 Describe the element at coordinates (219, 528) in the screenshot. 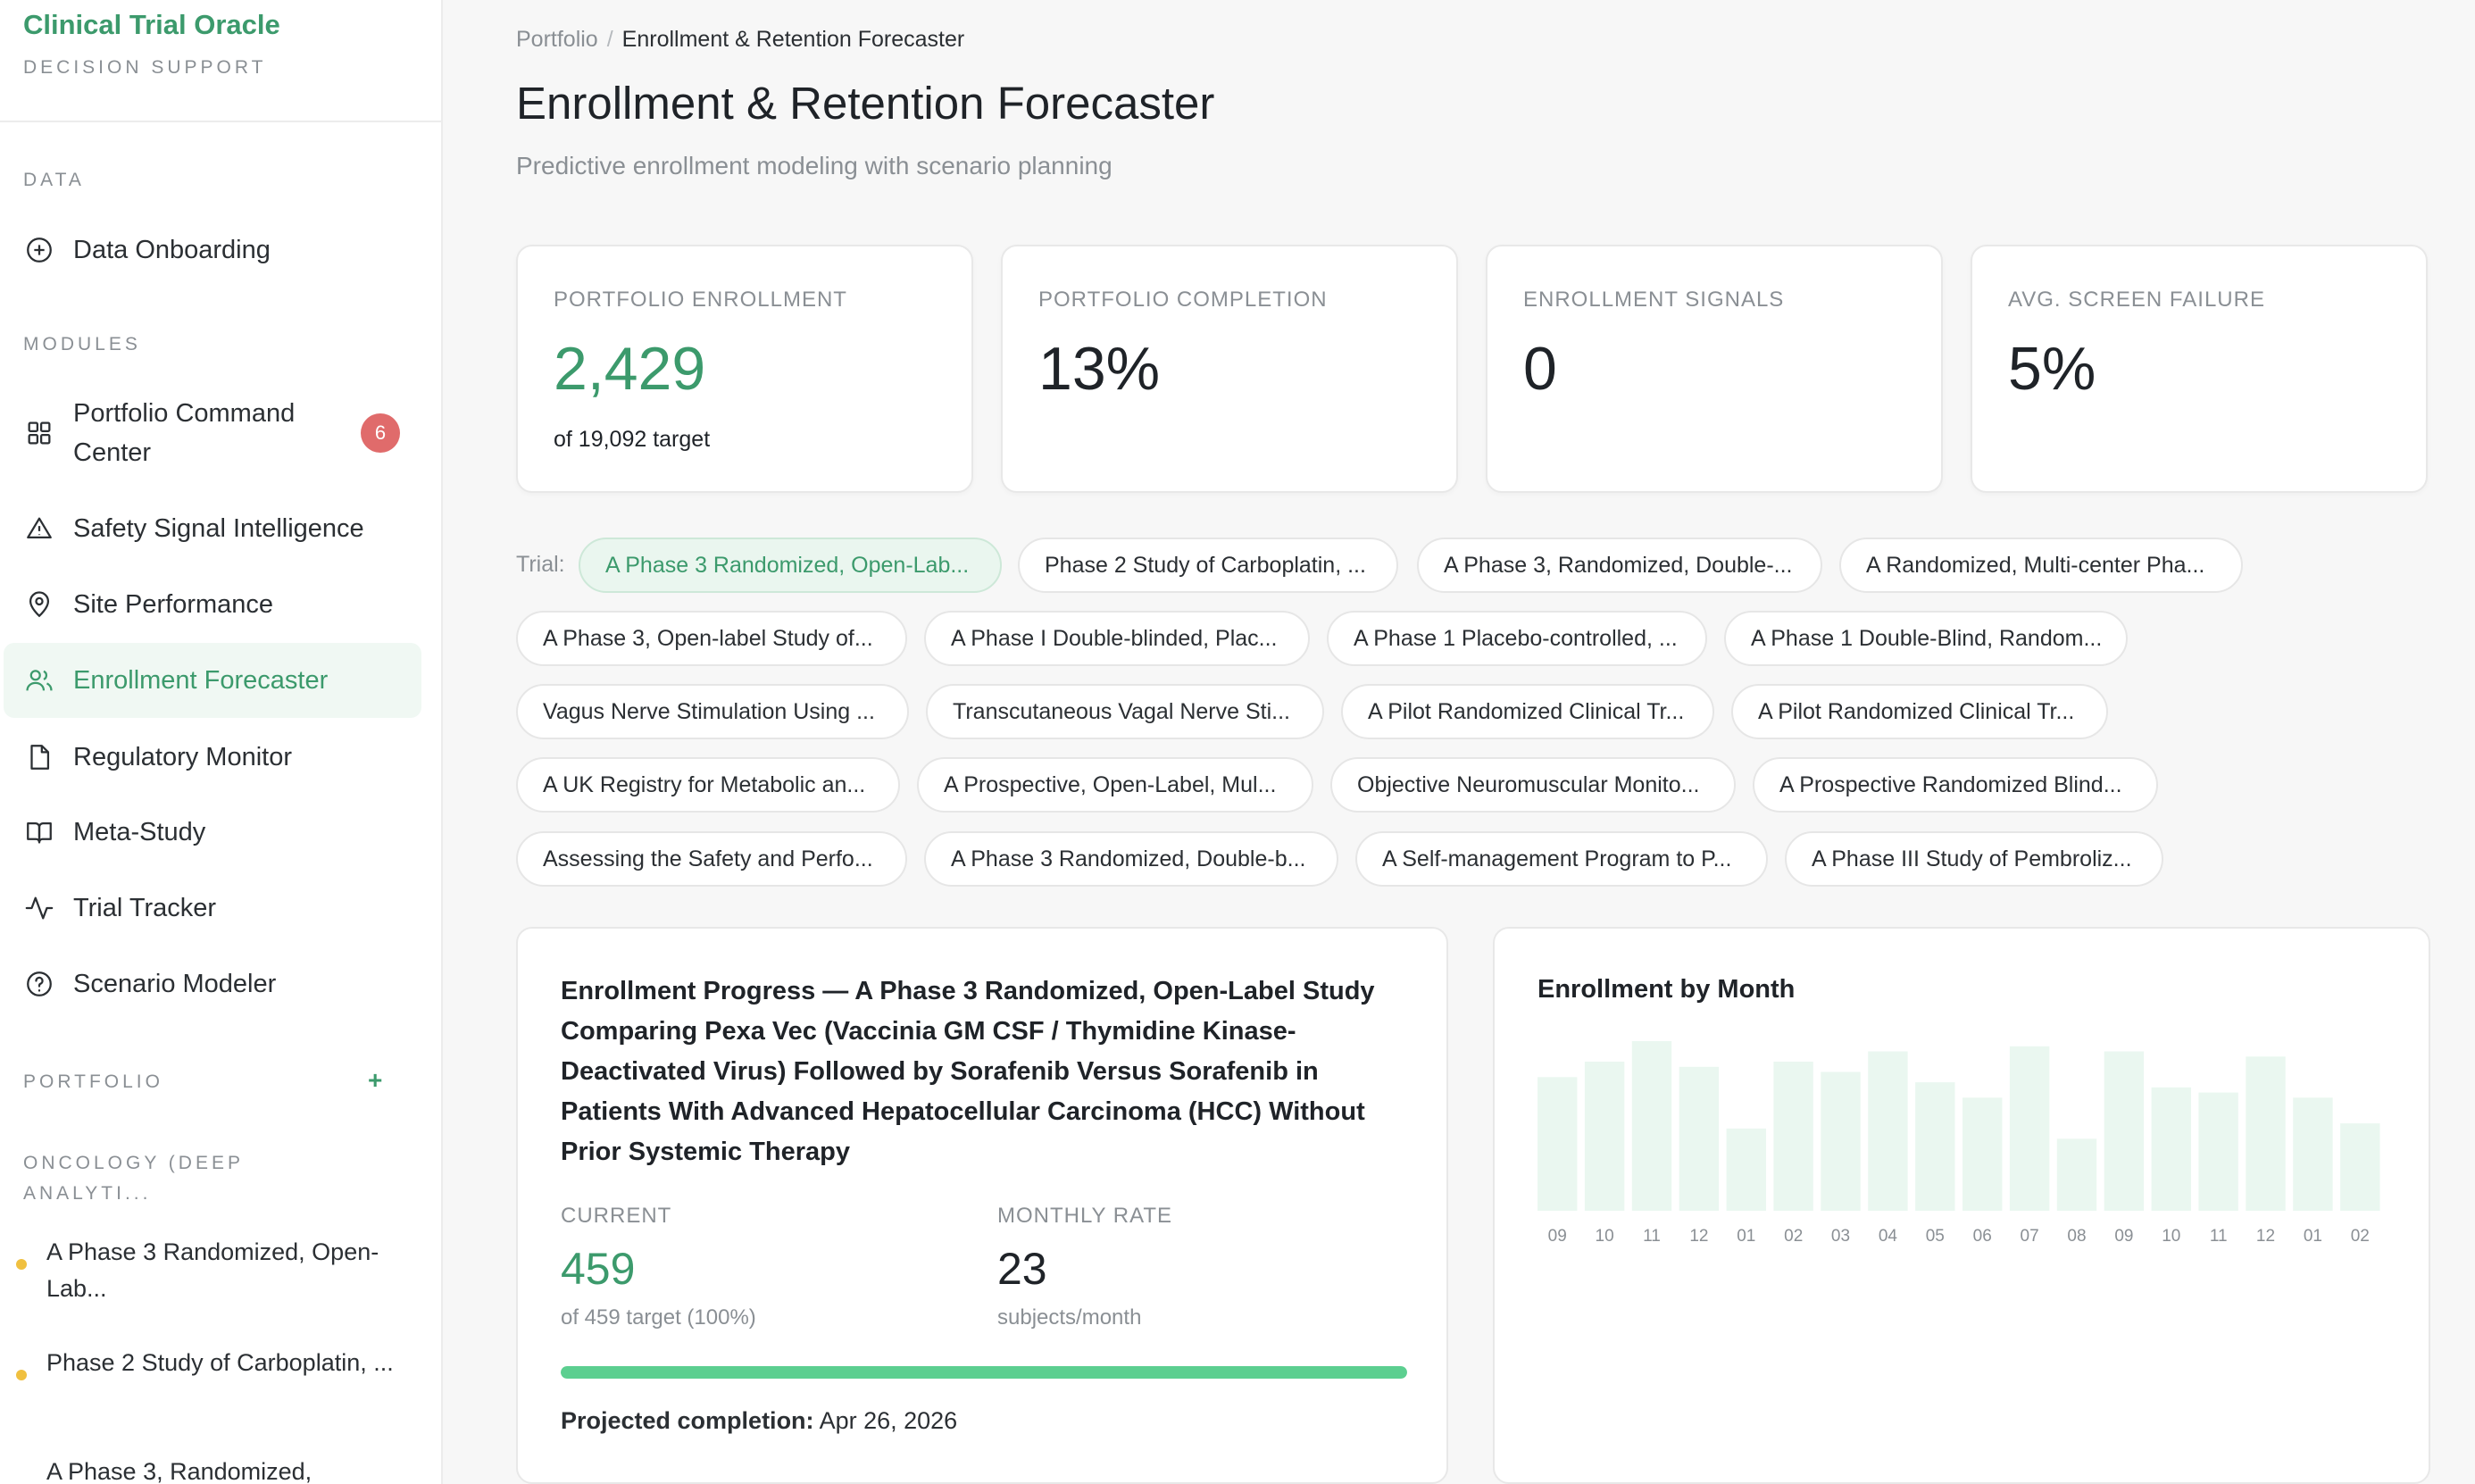

I see `sidebar-item-label: Safety Signal Intelligence` at that location.